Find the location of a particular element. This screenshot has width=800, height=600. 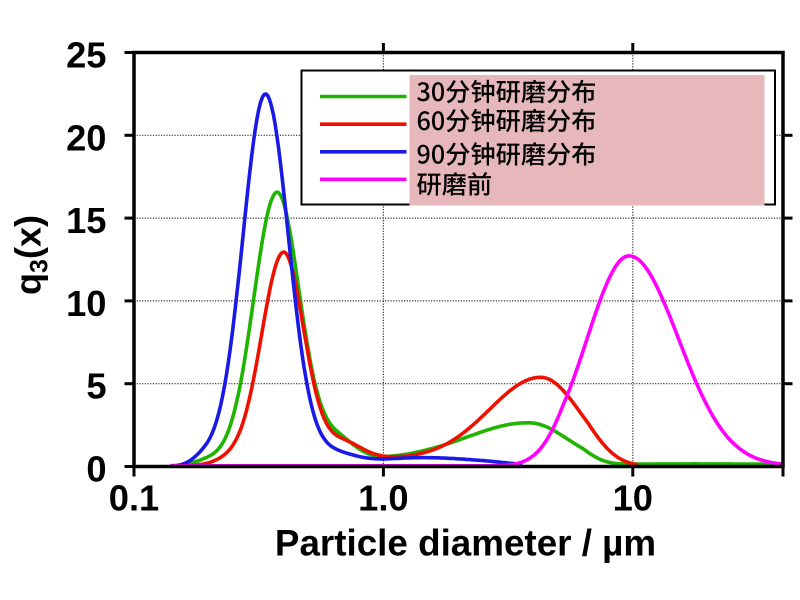

svg-text: Particle diameter / µm is located at coordinates (465, 543).